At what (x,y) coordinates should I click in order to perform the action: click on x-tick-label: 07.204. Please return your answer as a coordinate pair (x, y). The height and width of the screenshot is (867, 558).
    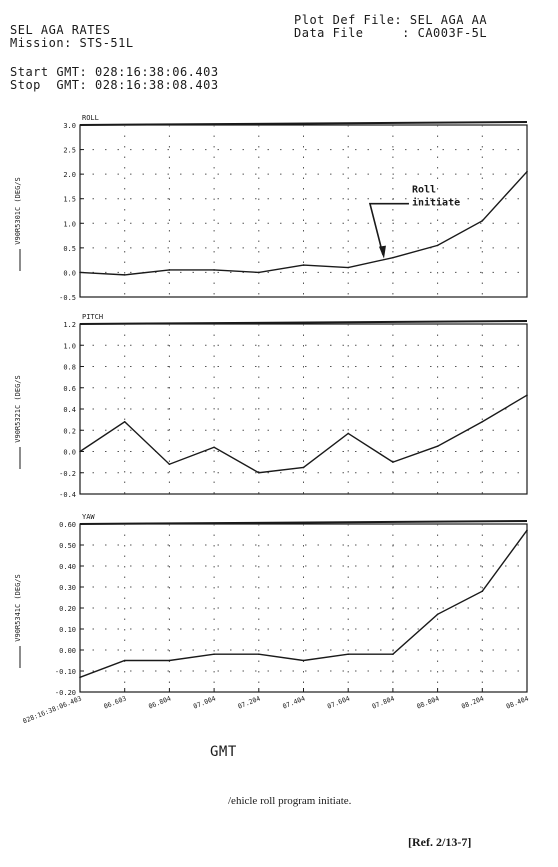
    Looking at the image, I should click on (249, 702).